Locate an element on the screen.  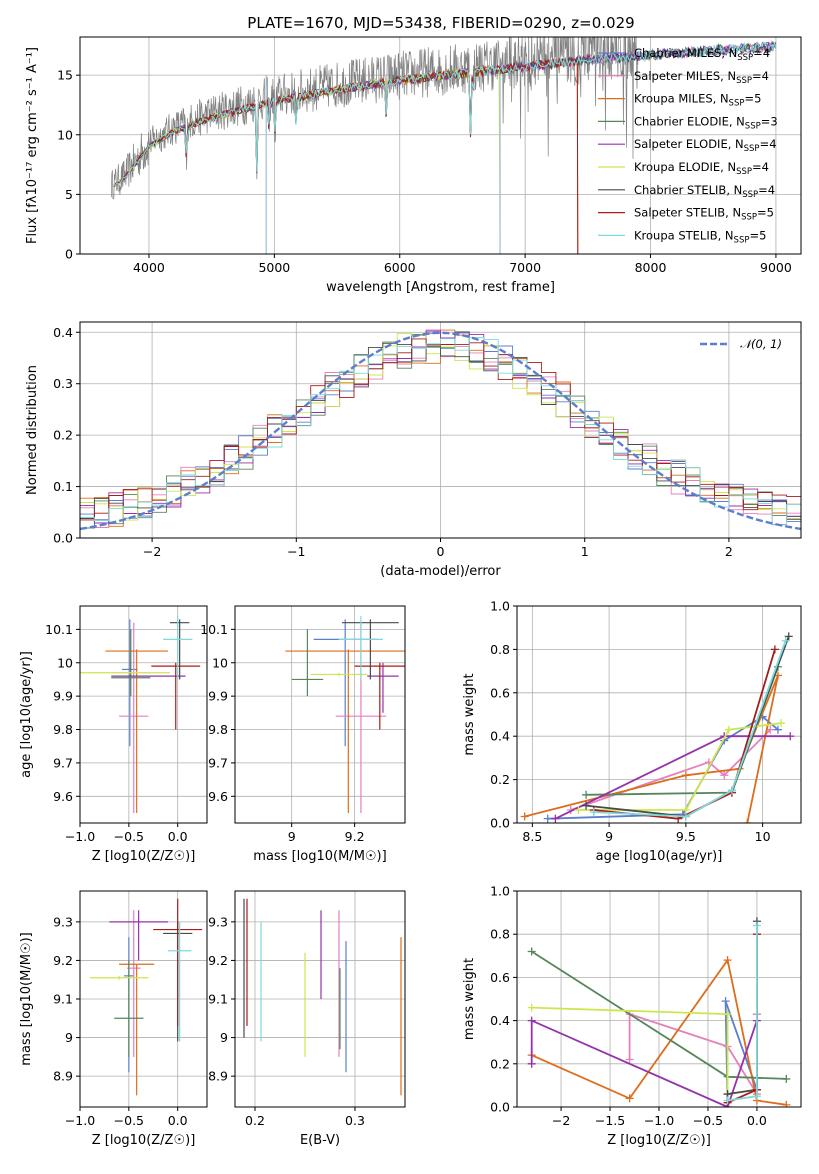
x-tick-label: 9000 is located at coordinates (776, 267).